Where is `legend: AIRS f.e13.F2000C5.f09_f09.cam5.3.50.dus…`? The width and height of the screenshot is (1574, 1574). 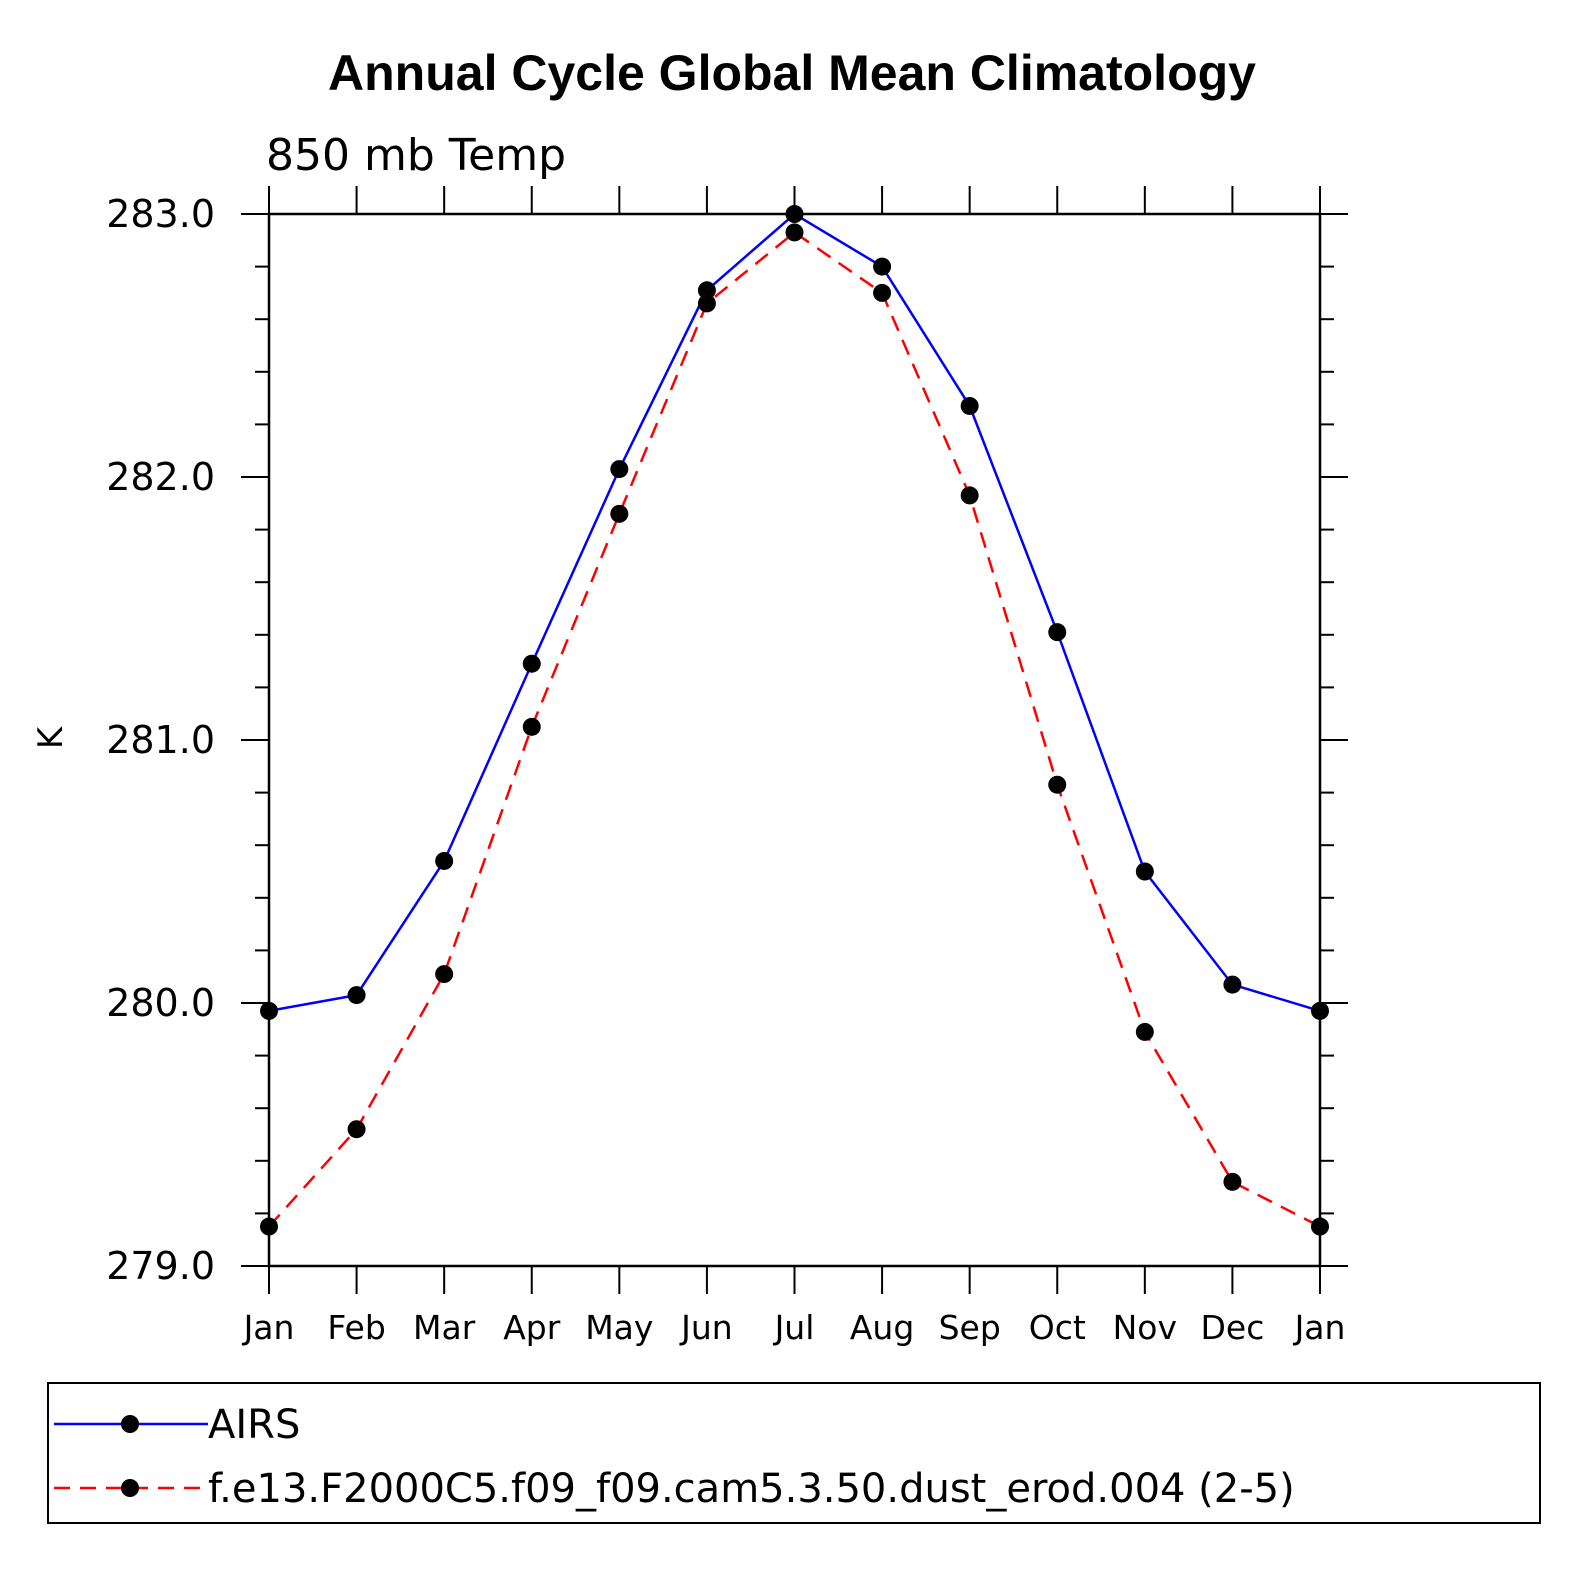 legend: AIRS f.e13.F2000C5.f09_f09.cam5.3.50.dus… is located at coordinates (794, 1453).